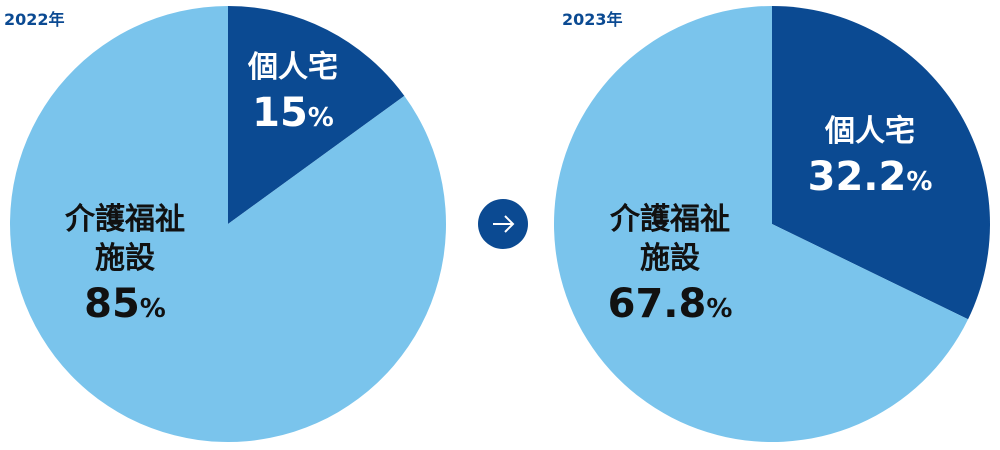 This screenshot has height=450, width=1000. Describe the element at coordinates (870, 177) in the screenshot. I see `value-label: 32.2%` at that location.